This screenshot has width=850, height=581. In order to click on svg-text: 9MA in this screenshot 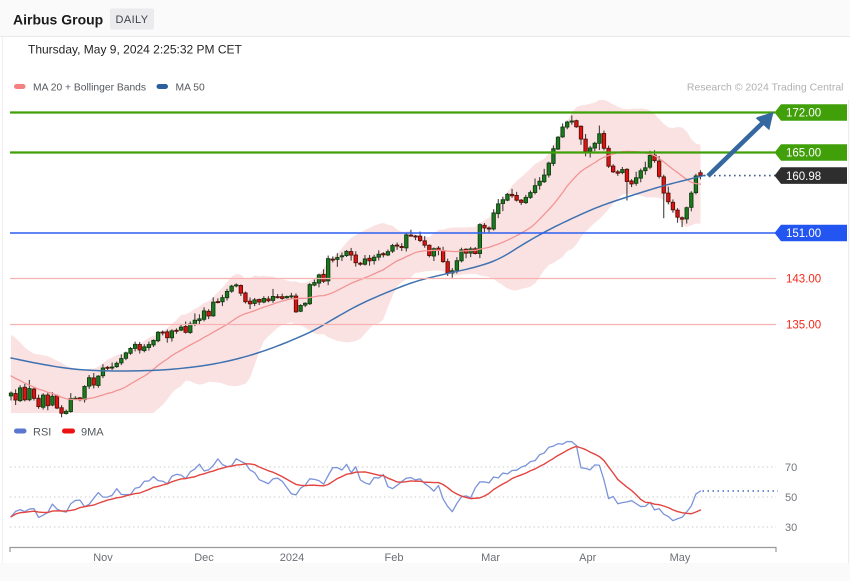, I will do `click(92, 433)`.